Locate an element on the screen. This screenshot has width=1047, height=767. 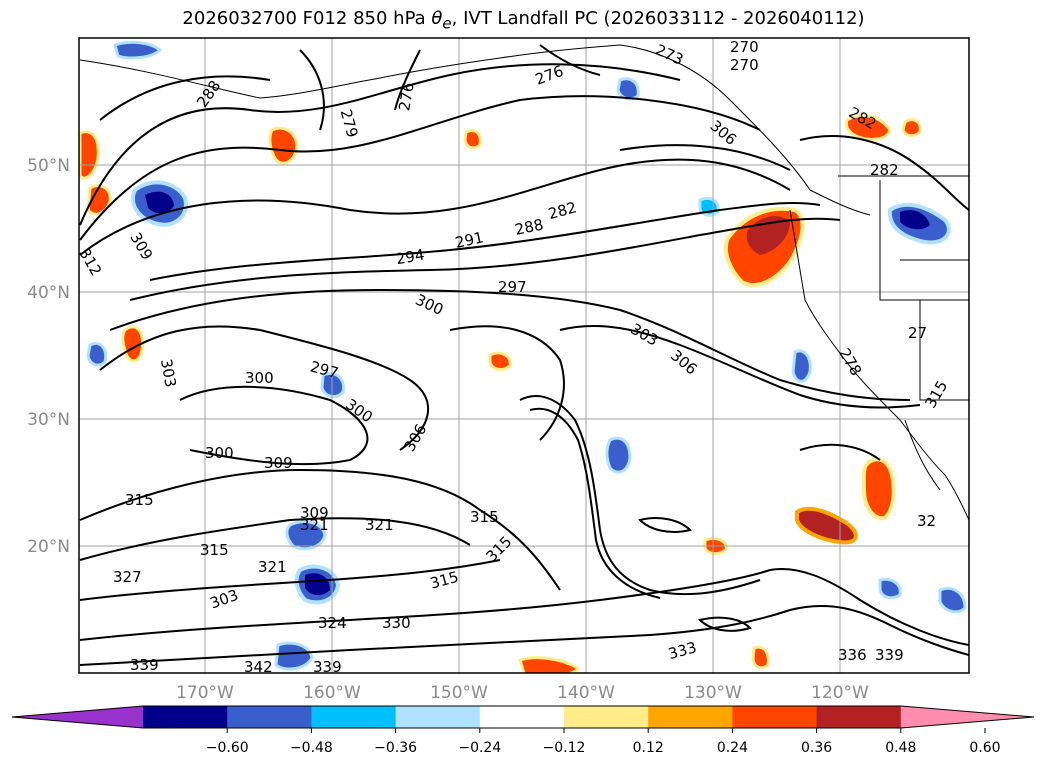
colorbar-tick-label: −0.60 is located at coordinates (227, 748).